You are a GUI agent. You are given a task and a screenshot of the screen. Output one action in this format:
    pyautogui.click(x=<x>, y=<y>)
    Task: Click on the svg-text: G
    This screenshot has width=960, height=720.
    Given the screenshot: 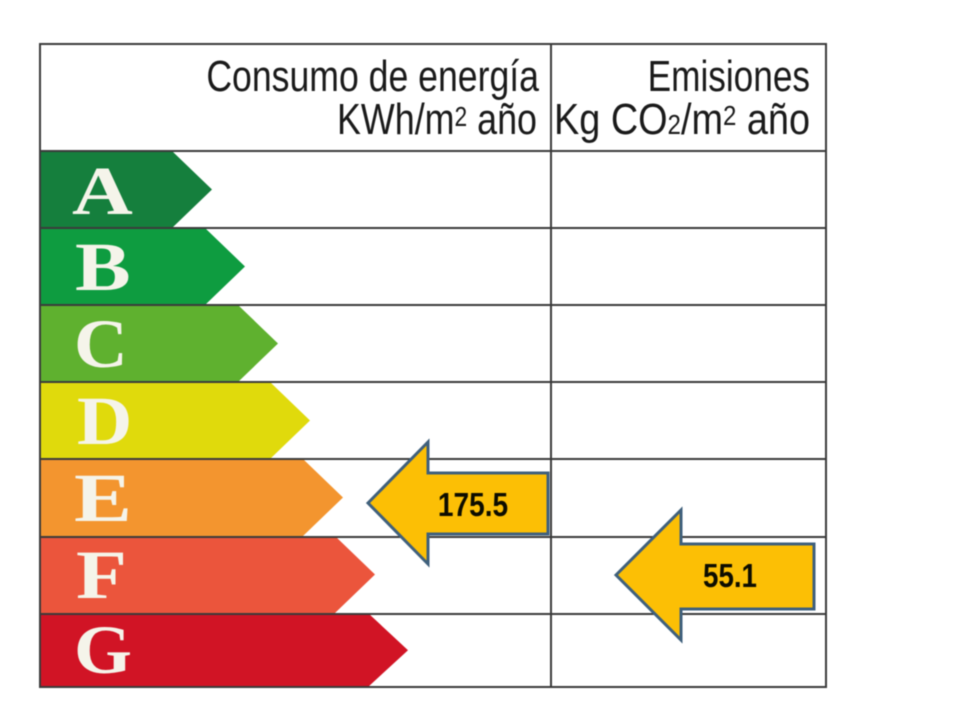 What is the action you would take?
    pyautogui.click(x=103, y=650)
    